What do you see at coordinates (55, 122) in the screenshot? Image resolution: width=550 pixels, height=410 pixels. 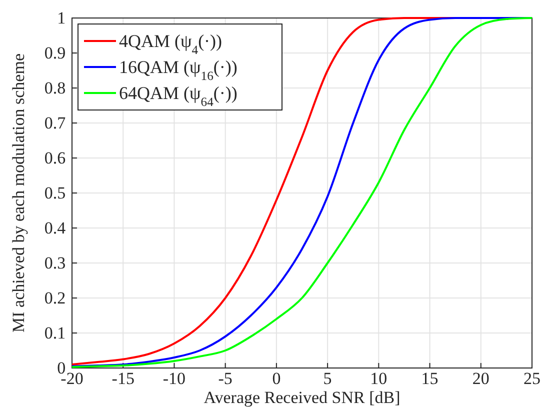 I see `y-tick-label: 0.7` at bounding box center [55, 122].